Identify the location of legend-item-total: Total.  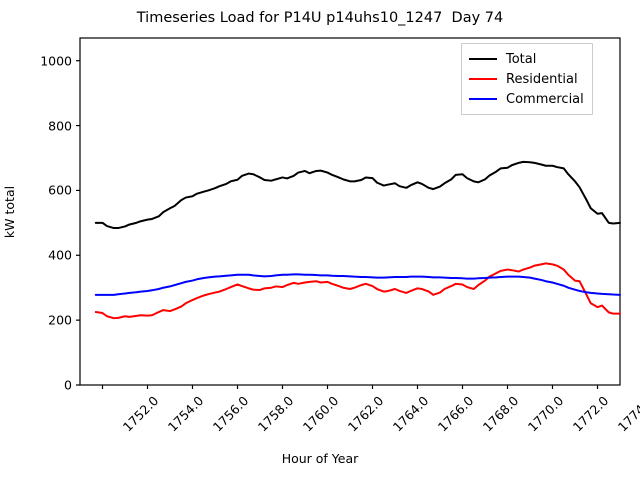
(526, 59).